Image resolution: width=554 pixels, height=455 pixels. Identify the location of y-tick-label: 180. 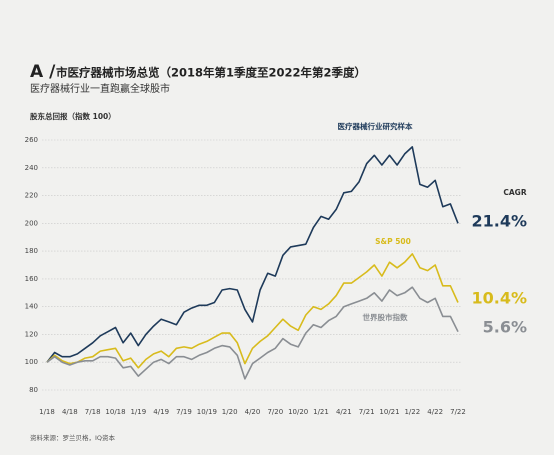
(31, 251).